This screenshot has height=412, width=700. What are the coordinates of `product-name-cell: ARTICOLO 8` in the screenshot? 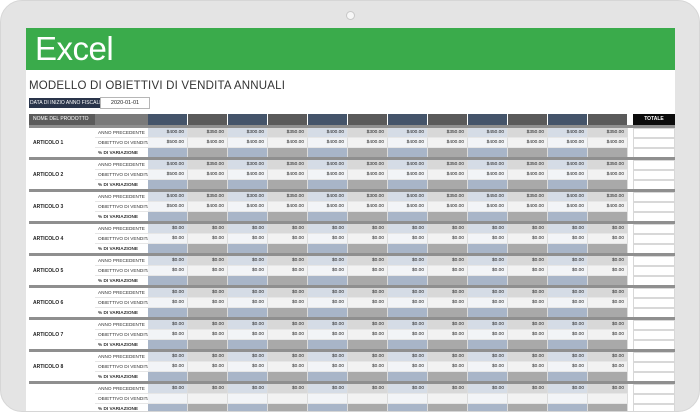 It's located at (62, 367).